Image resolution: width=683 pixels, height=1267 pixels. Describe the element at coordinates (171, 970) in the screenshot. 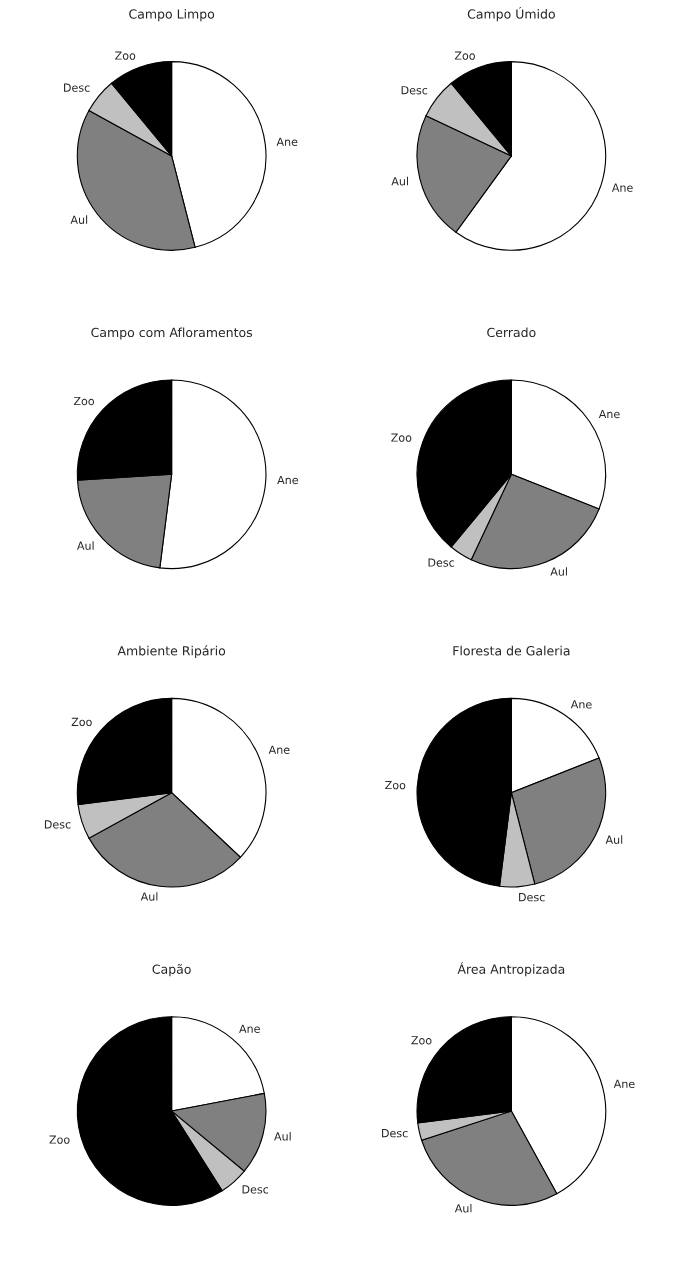

I see `chart-title: Capão` at that location.